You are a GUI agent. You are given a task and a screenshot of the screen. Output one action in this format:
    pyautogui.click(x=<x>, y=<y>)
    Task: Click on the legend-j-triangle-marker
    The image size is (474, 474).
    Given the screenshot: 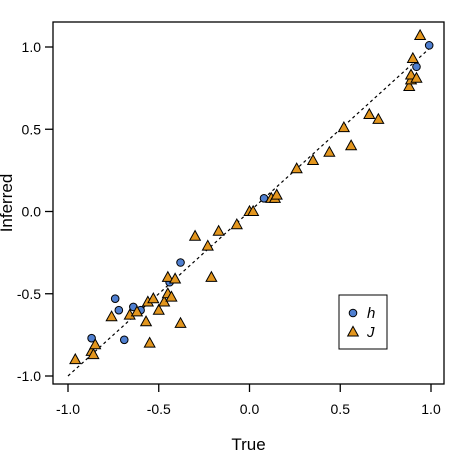 What is the action you would take?
    pyautogui.click(x=353, y=331)
    